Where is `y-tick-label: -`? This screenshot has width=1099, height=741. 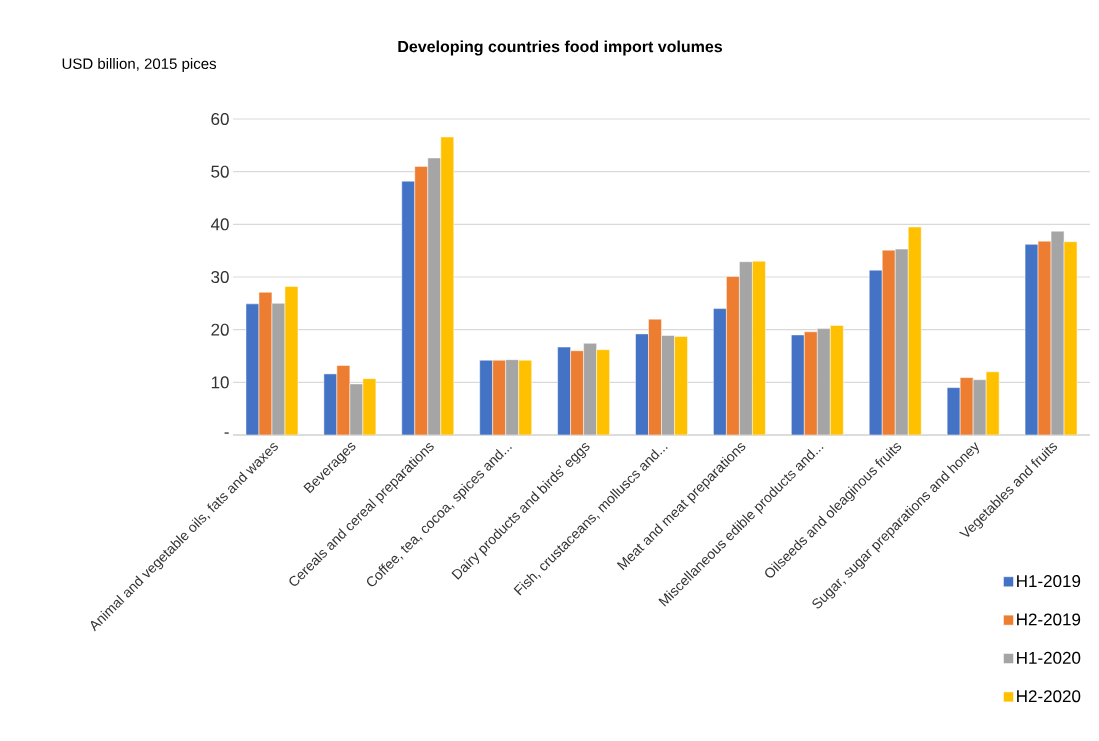 y-tick-label: - is located at coordinates (226, 433).